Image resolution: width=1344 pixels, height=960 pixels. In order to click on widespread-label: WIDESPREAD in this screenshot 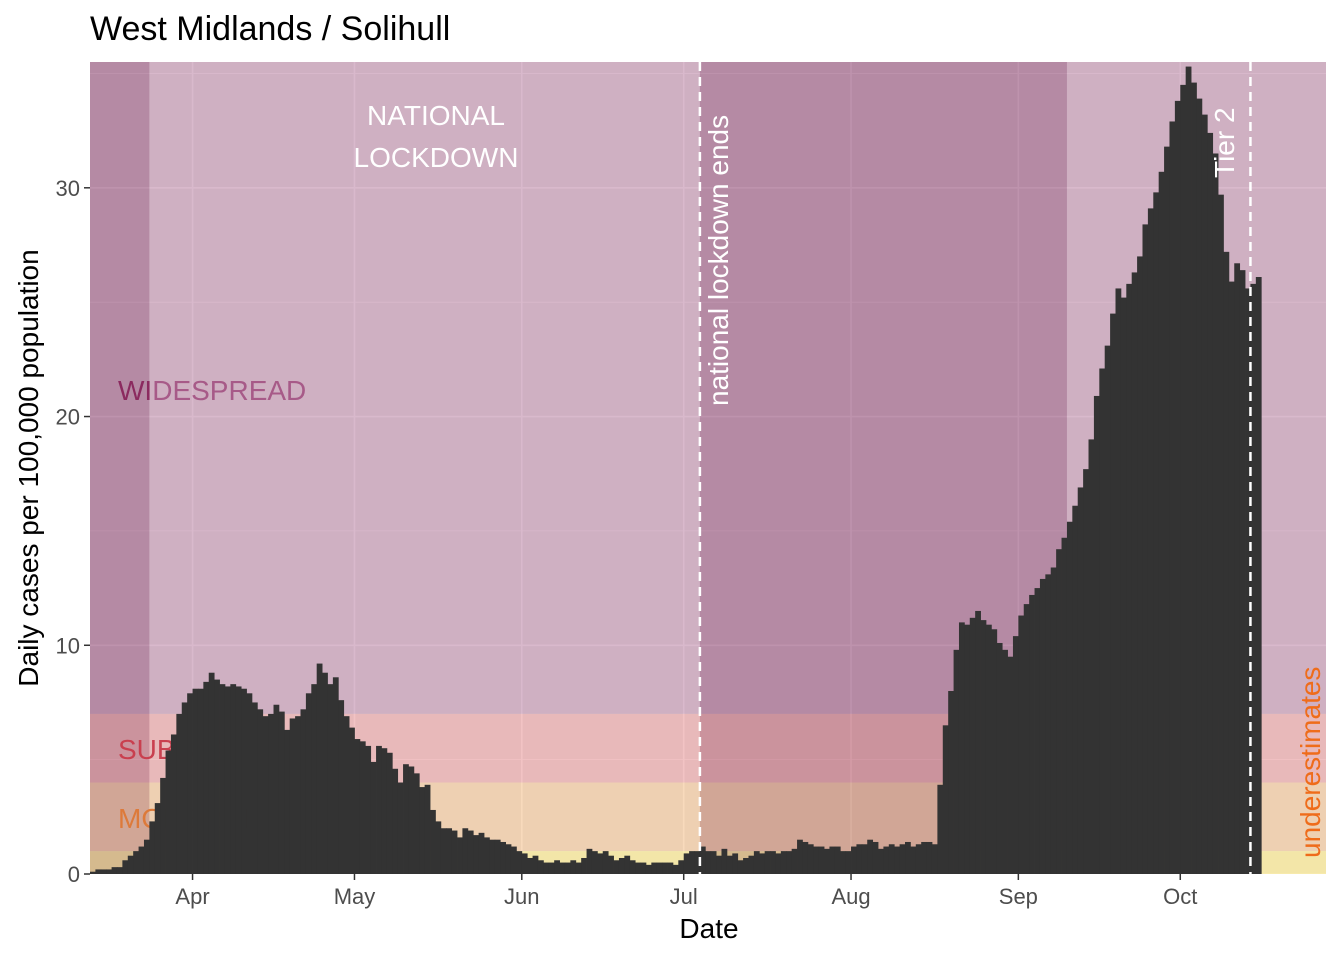, I will do `click(212, 390)`.